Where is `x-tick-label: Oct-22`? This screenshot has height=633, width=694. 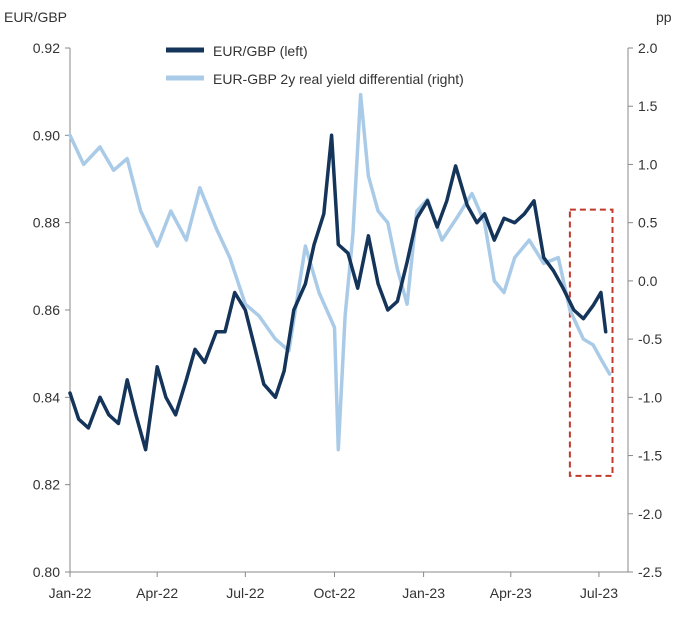 x-tick-label: Oct-22 is located at coordinates (334, 593).